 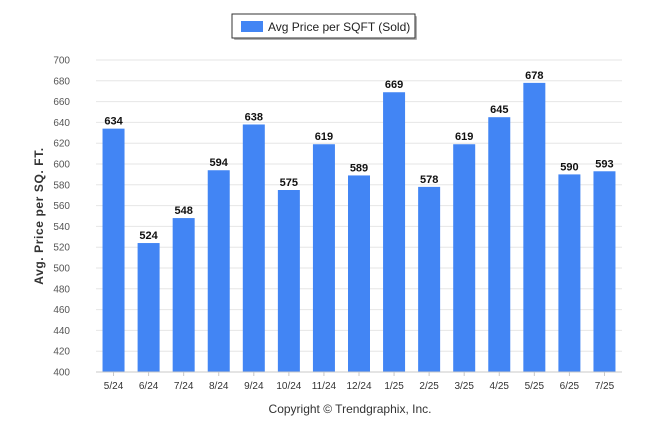 What do you see at coordinates (114, 386) in the screenshot?
I see `x-tick-label: 5/24` at bounding box center [114, 386].